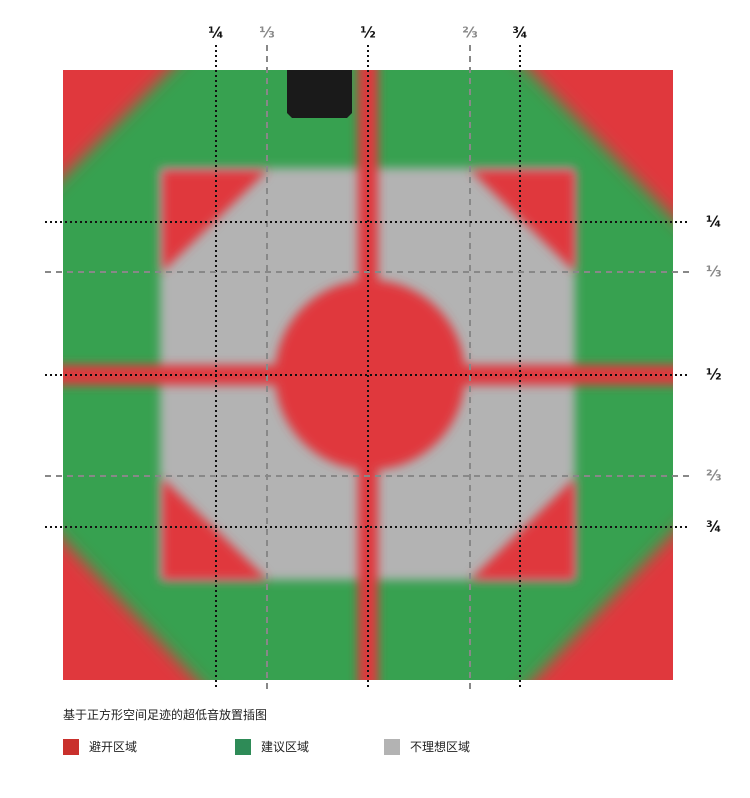 This screenshot has width=750, height=798. I want to click on legend-label: 避开区域, so click(113, 747).